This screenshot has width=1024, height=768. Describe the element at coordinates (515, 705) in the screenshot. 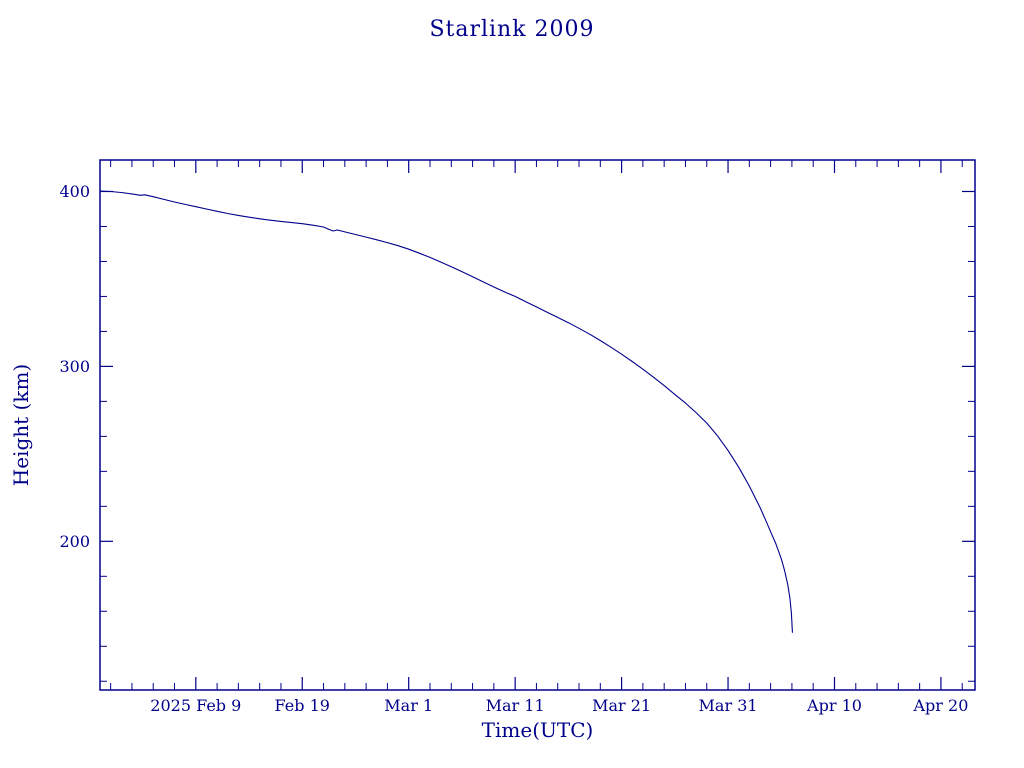

I see `x-tick-label: Mar 11` at that location.